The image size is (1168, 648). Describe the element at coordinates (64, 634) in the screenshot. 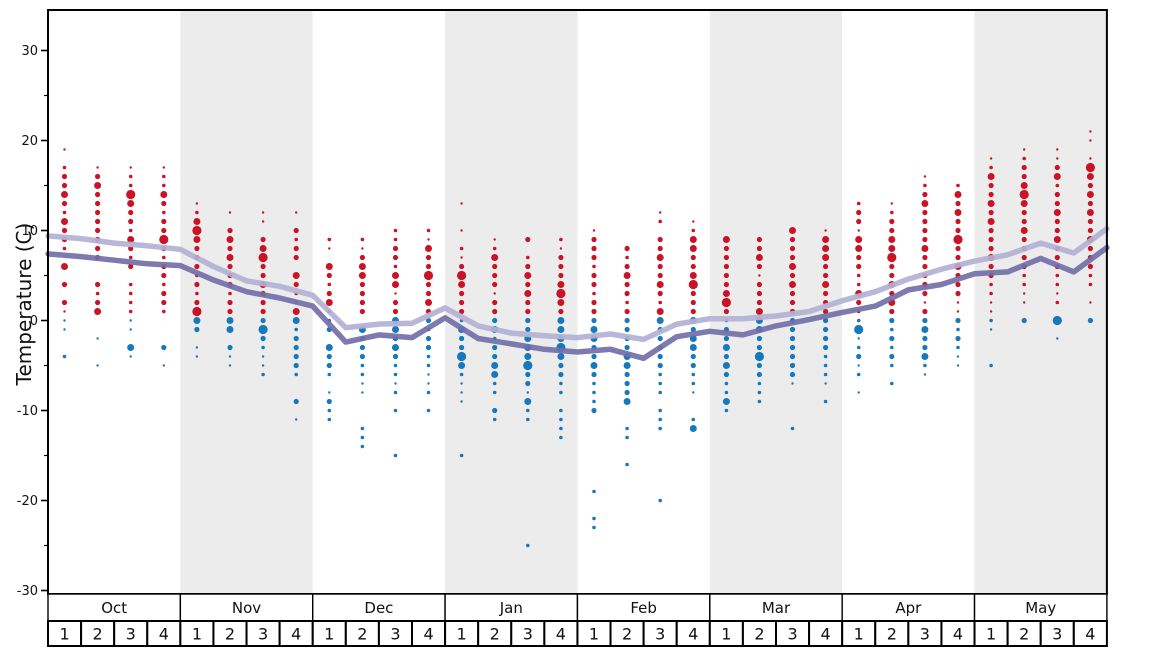

I see `week-number-label: 1` at that location.